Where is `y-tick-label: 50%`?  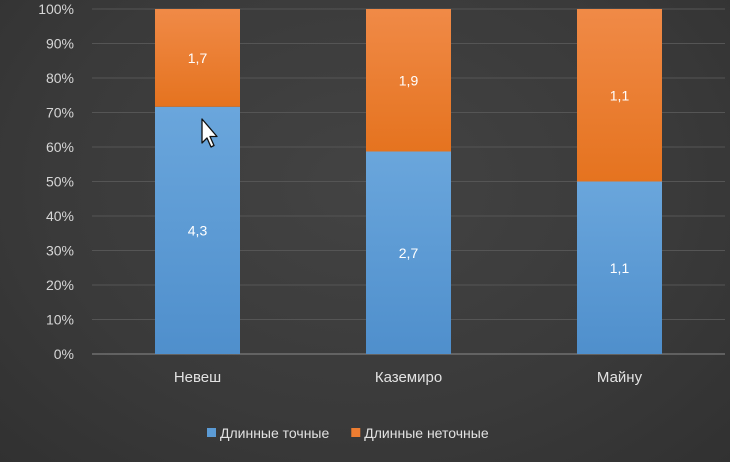 y-tick-label: 50% is located at coordinates (60, 182).